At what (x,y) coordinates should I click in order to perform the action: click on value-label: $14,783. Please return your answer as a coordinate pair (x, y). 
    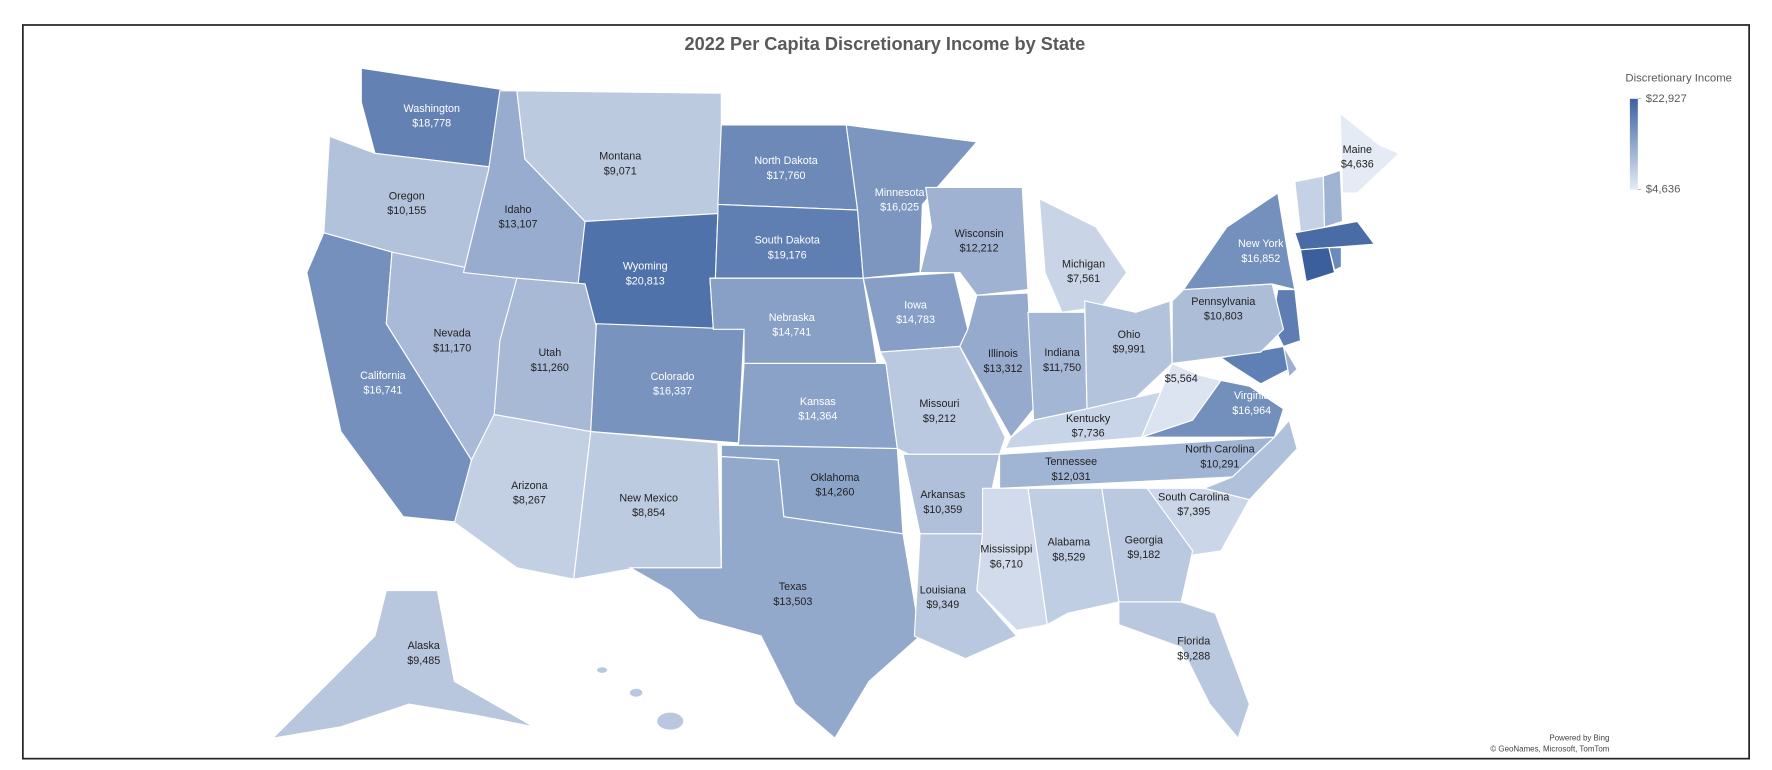
    Looking at the image, I should click on (915, 320).